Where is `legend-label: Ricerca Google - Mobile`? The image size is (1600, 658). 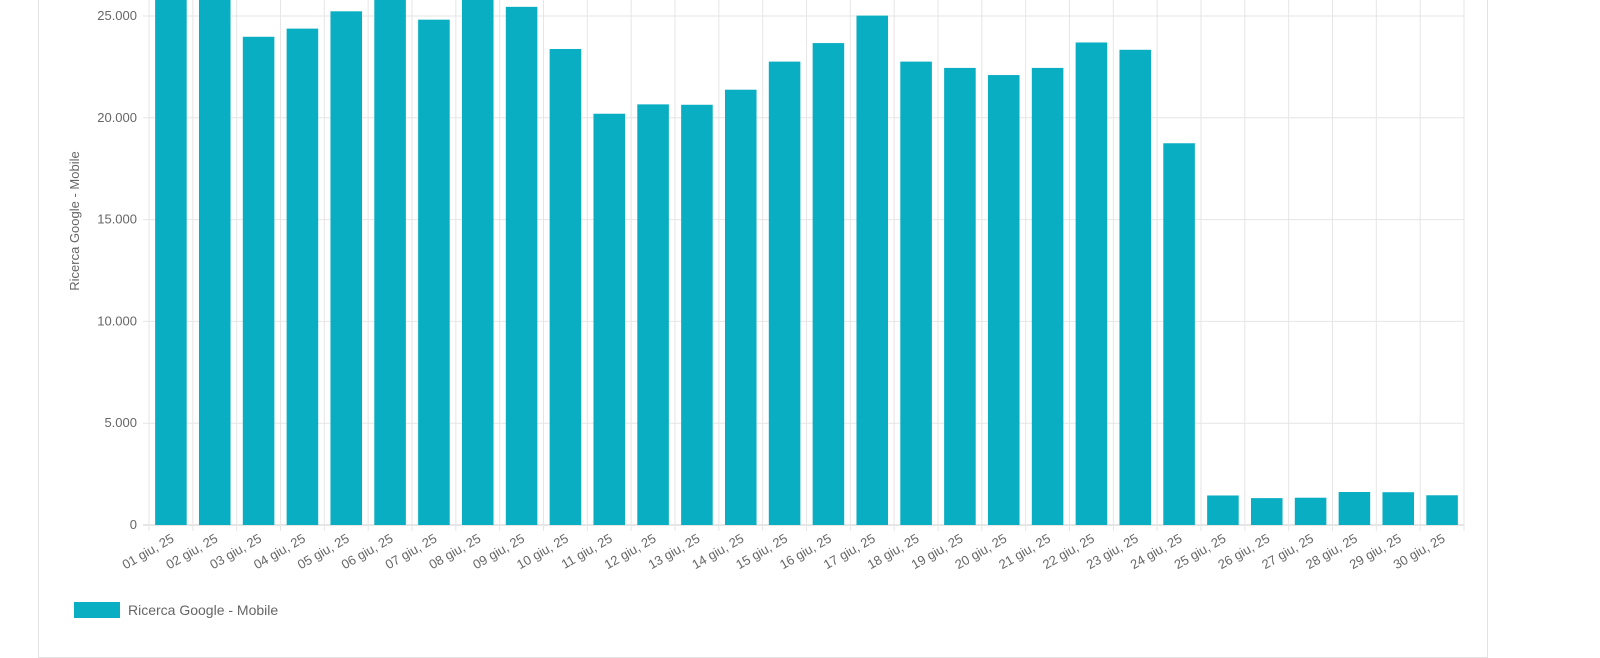
legend-label: Ricerca Google - Mobile is located at coordinates (203, 610).